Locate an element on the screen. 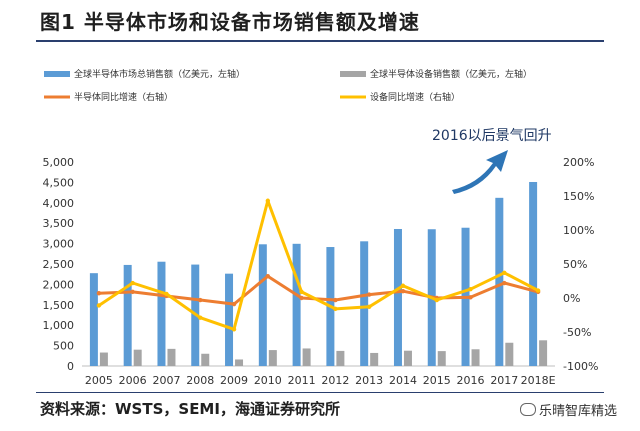 The image size is (640, 431). x-tick-label: 2017 is located at coordinates (504, 380).